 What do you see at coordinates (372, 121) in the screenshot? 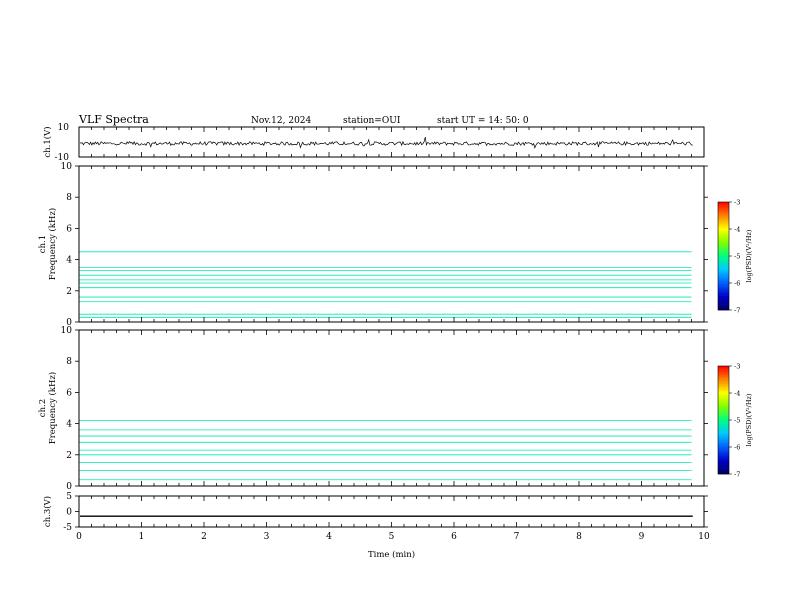
I see `station-label: station=OUI` at bounding box center [372, 121].